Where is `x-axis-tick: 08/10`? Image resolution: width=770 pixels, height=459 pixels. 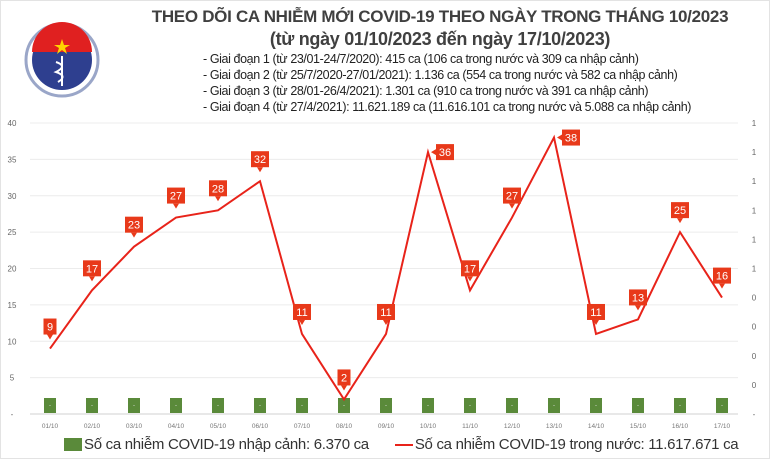 x-axis-tick: 08/10 is located at coordinates (344, 426).